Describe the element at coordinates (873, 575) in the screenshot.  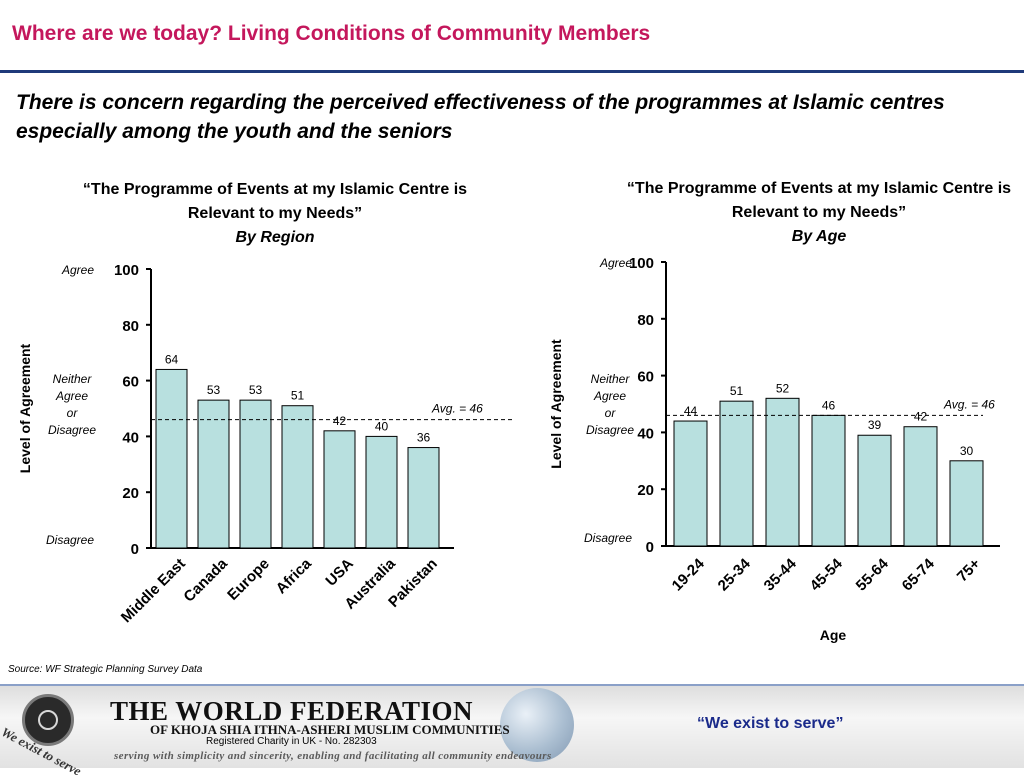
I see `x-tick-label: 55-64` at that location.